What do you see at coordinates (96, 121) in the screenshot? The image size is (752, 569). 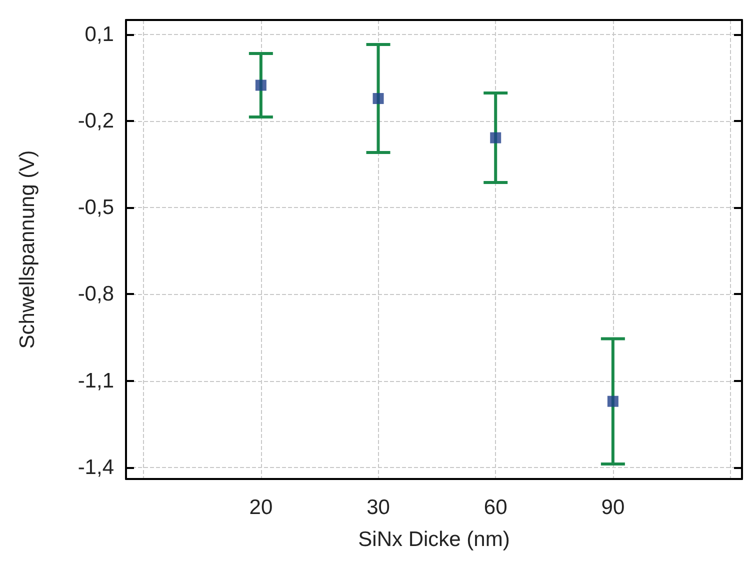 I see `y-tick-label: -0,2` at bounding box center [96, 121].